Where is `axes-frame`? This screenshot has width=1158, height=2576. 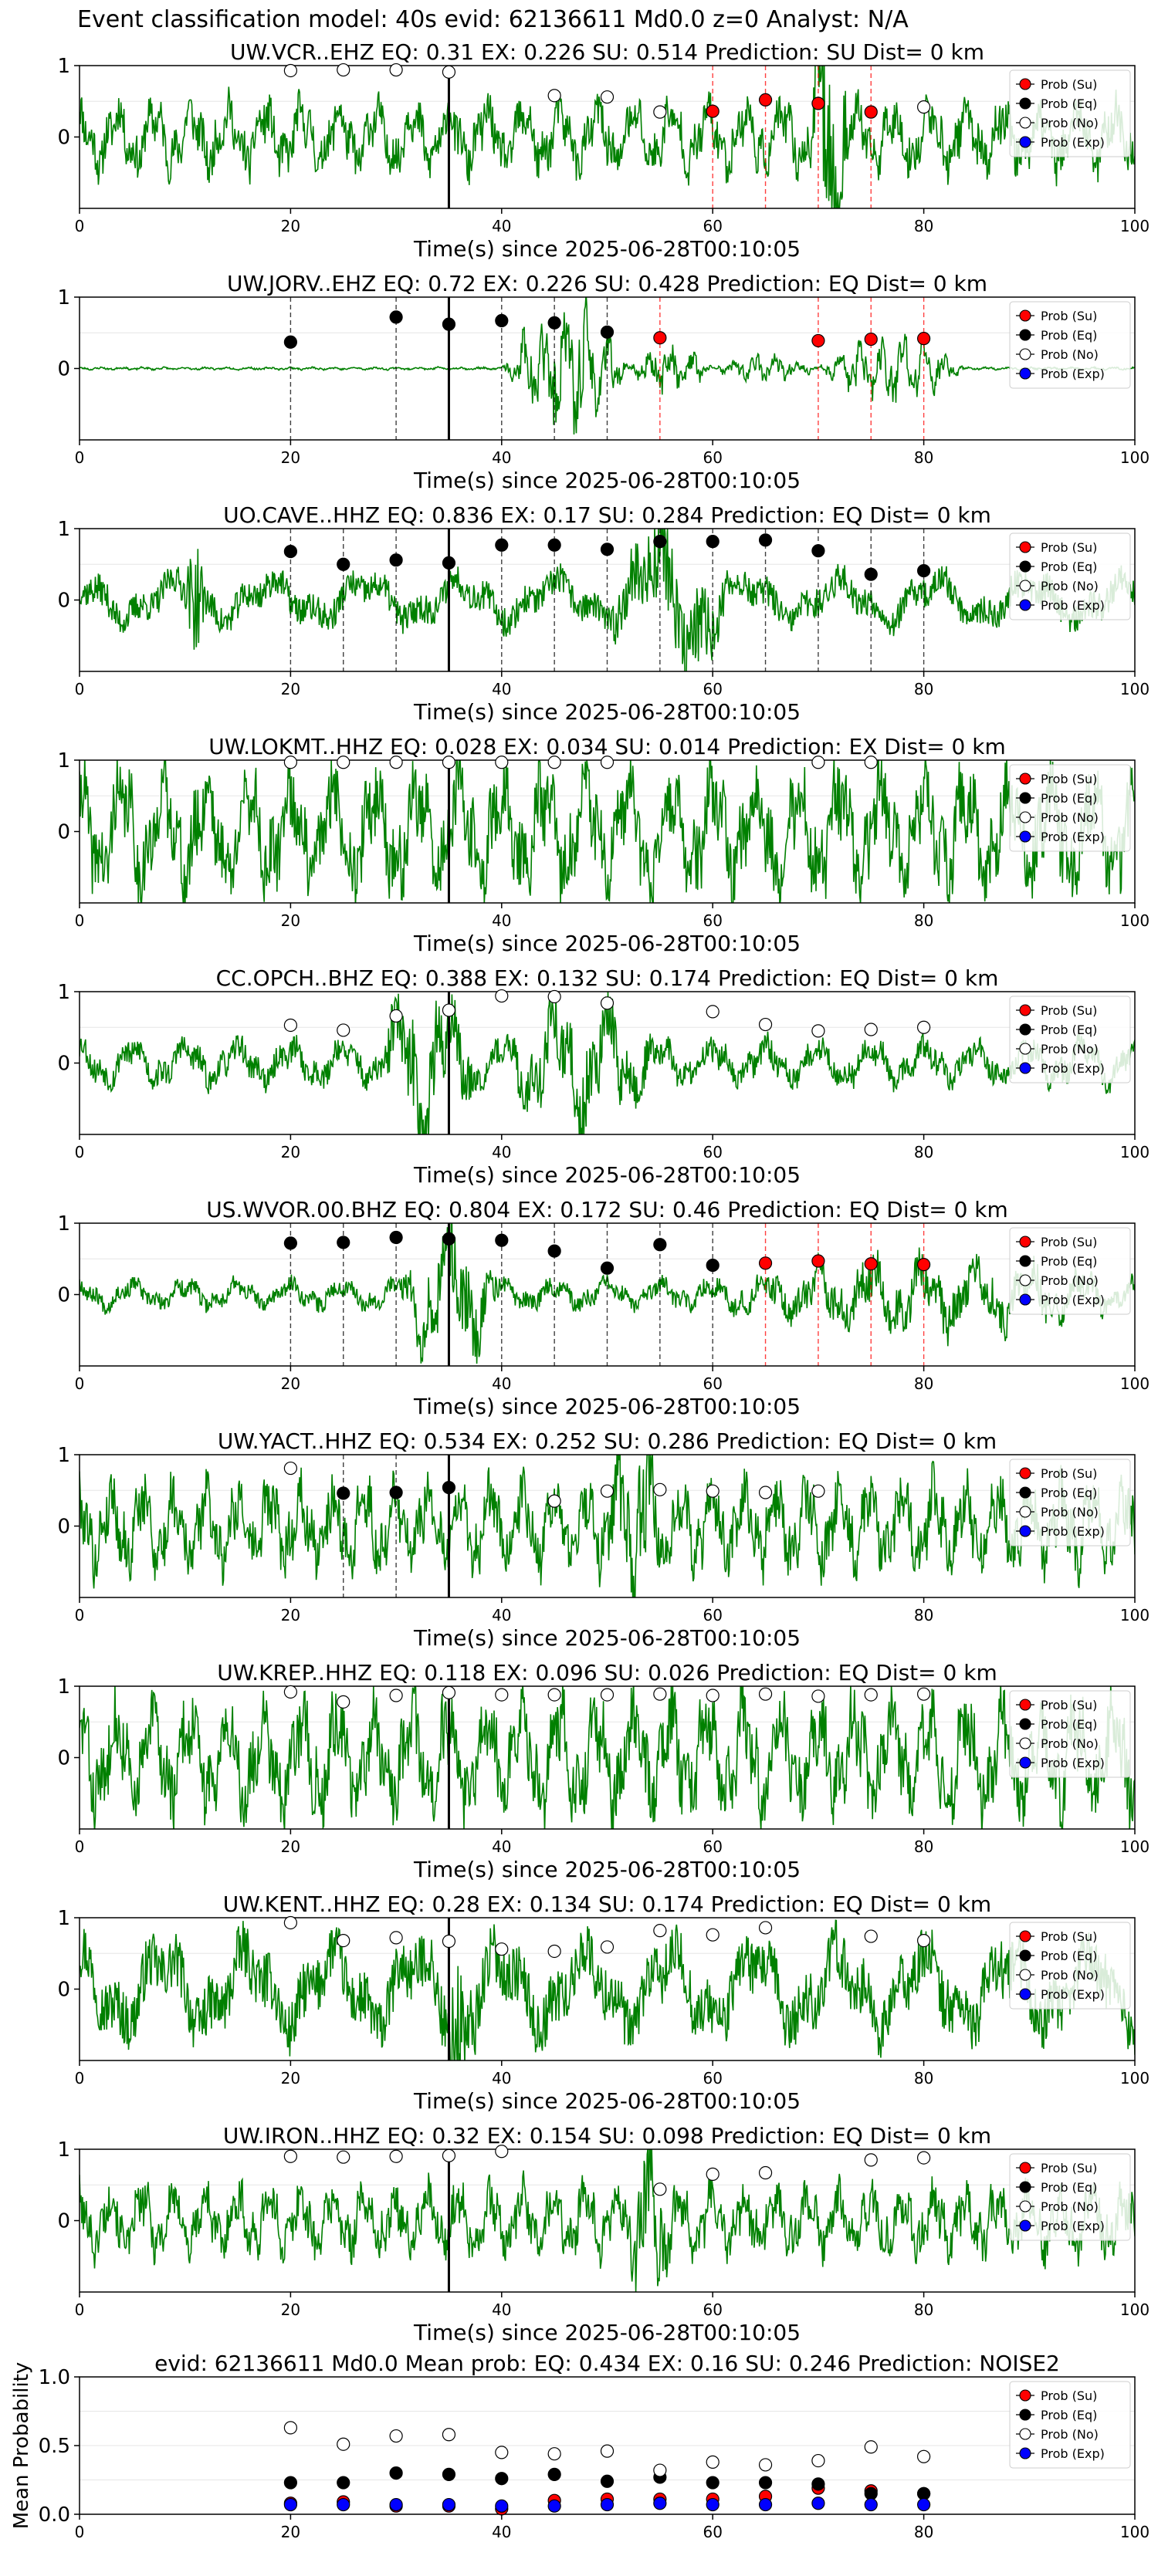 axes-frame is located at coordinates (607, 2220).